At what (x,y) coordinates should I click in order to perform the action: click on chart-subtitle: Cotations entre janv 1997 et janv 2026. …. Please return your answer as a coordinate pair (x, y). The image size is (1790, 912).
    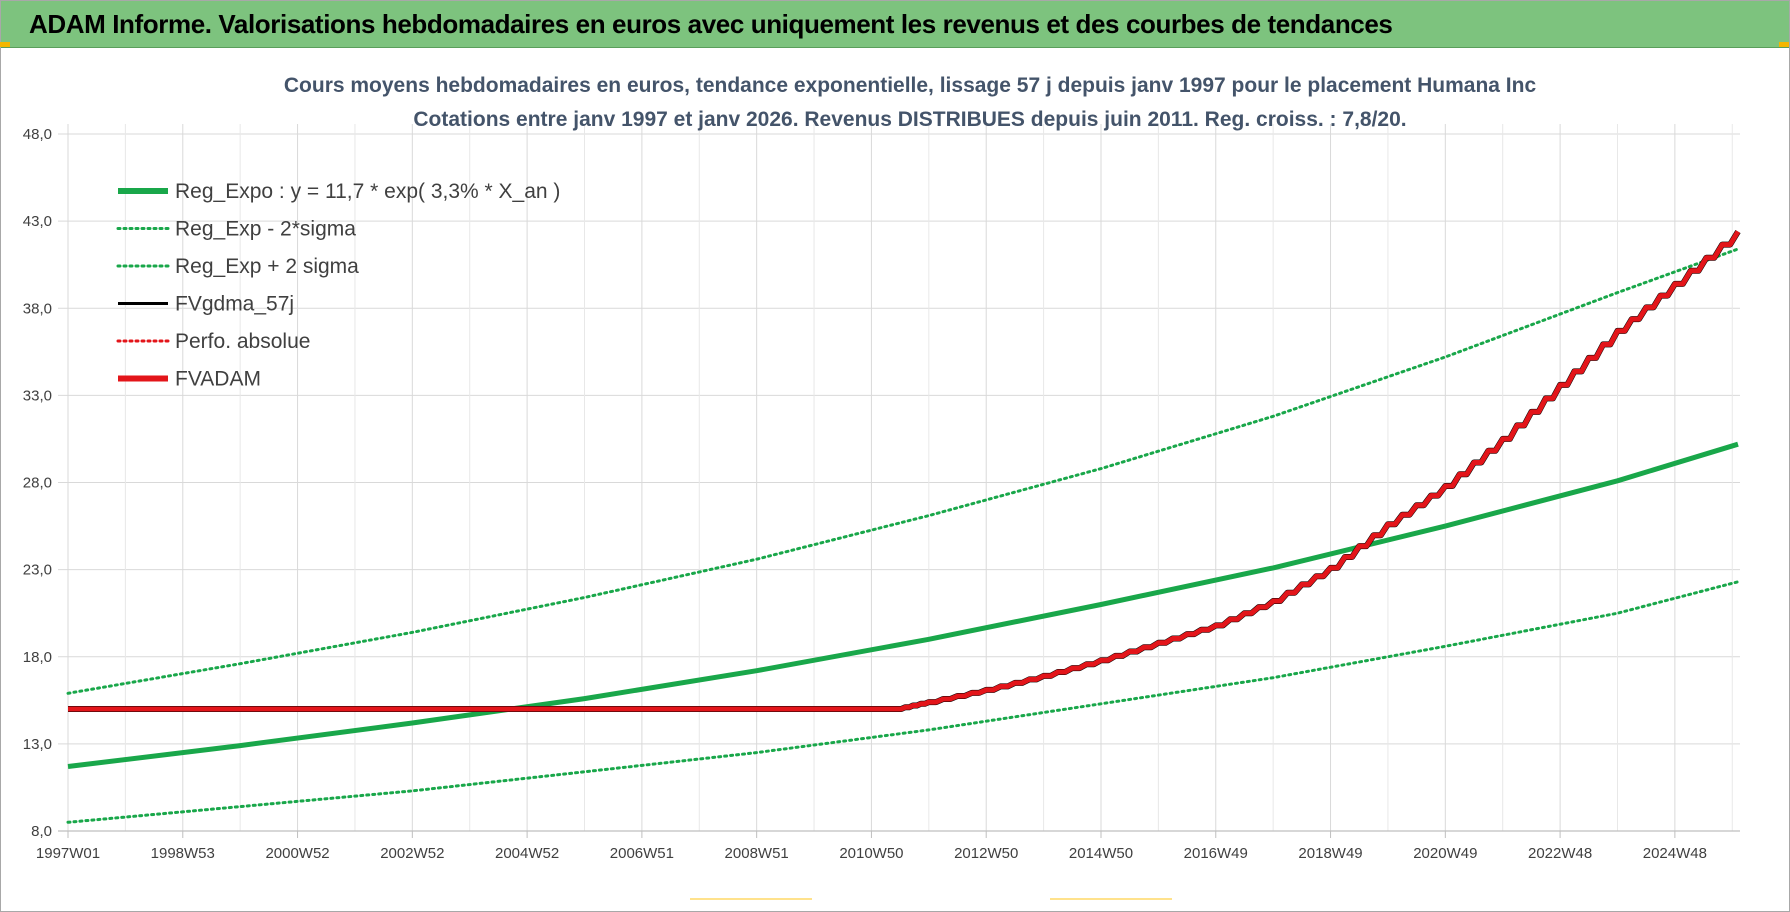
    Looking at the image, I should click on (909, 119).